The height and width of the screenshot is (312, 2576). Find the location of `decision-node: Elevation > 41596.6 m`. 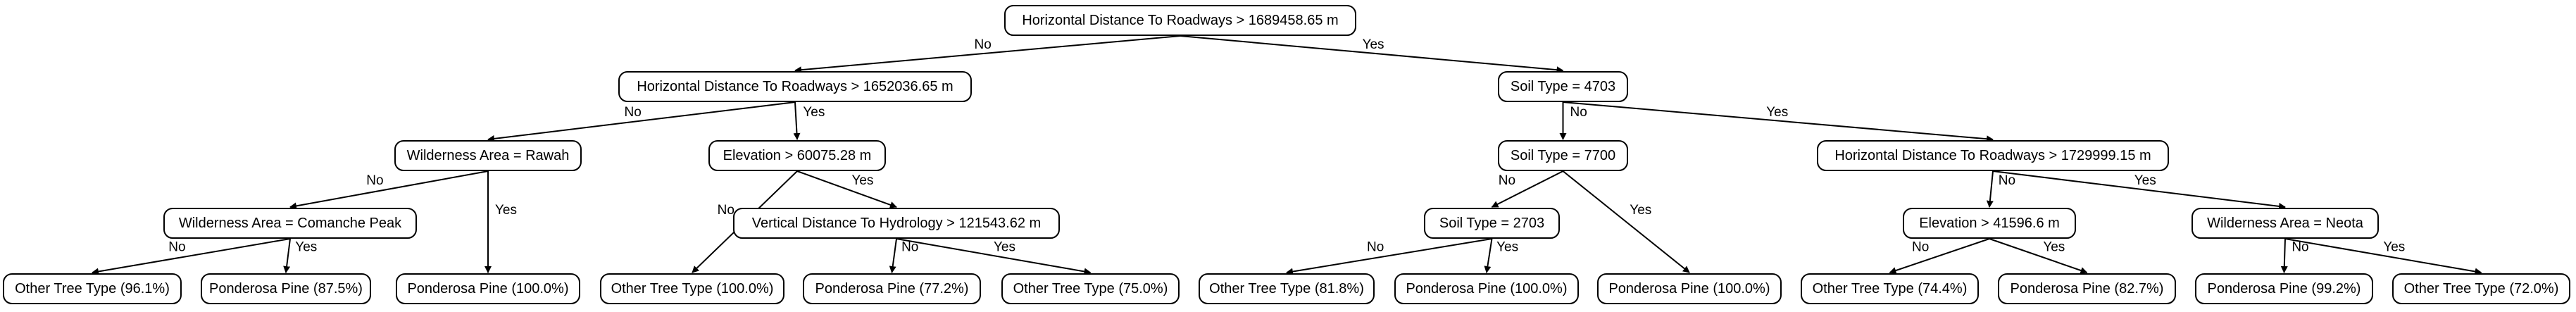

decision-node: Elevation > 41596.6 m is located at coordinates (1989, 223).